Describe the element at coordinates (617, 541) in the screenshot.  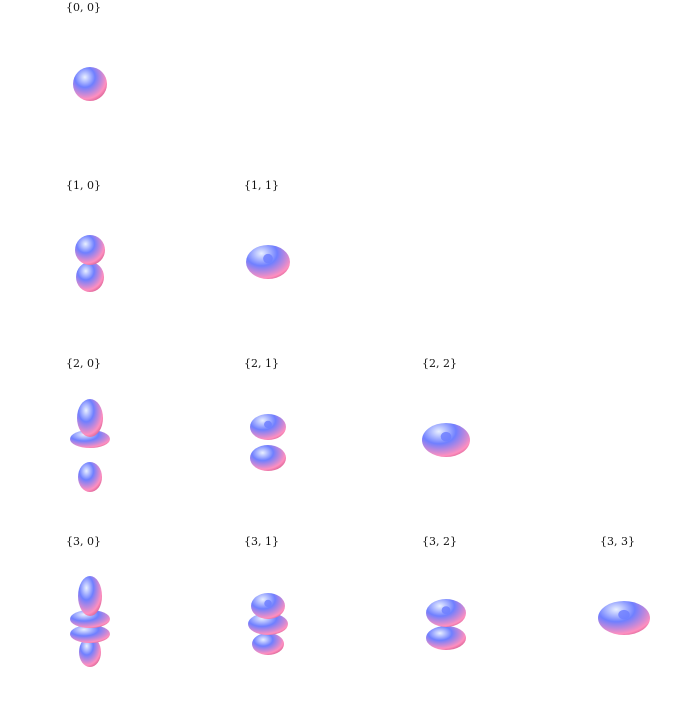
I see `cell-label: {3, 3}` at that location.